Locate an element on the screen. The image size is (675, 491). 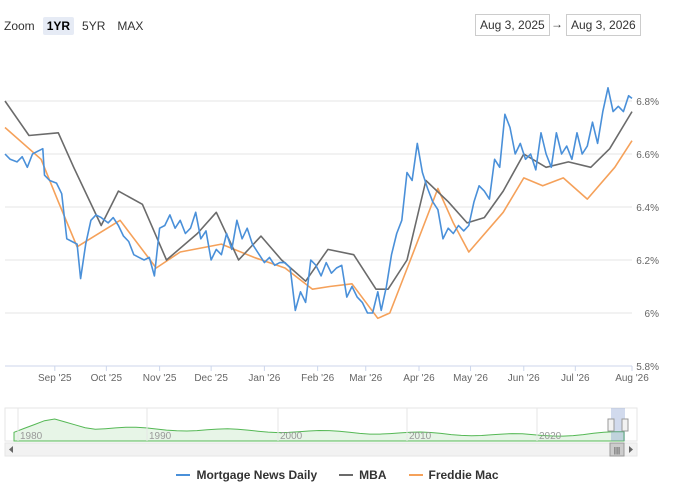
navigator-scrollbar-thumb is located at coordinates (617, 449).